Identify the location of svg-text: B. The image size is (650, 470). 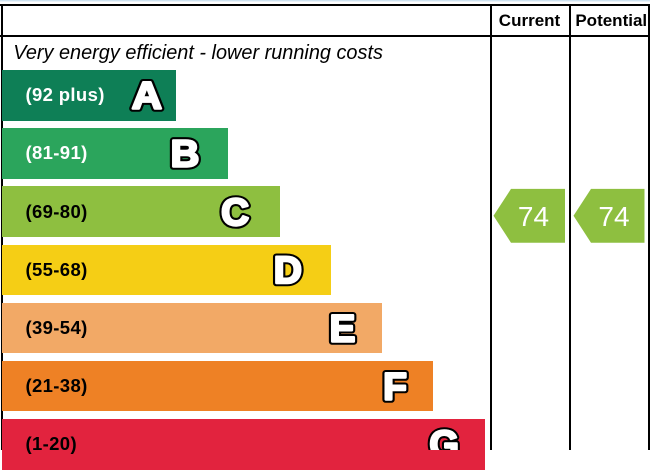
(185, 154).